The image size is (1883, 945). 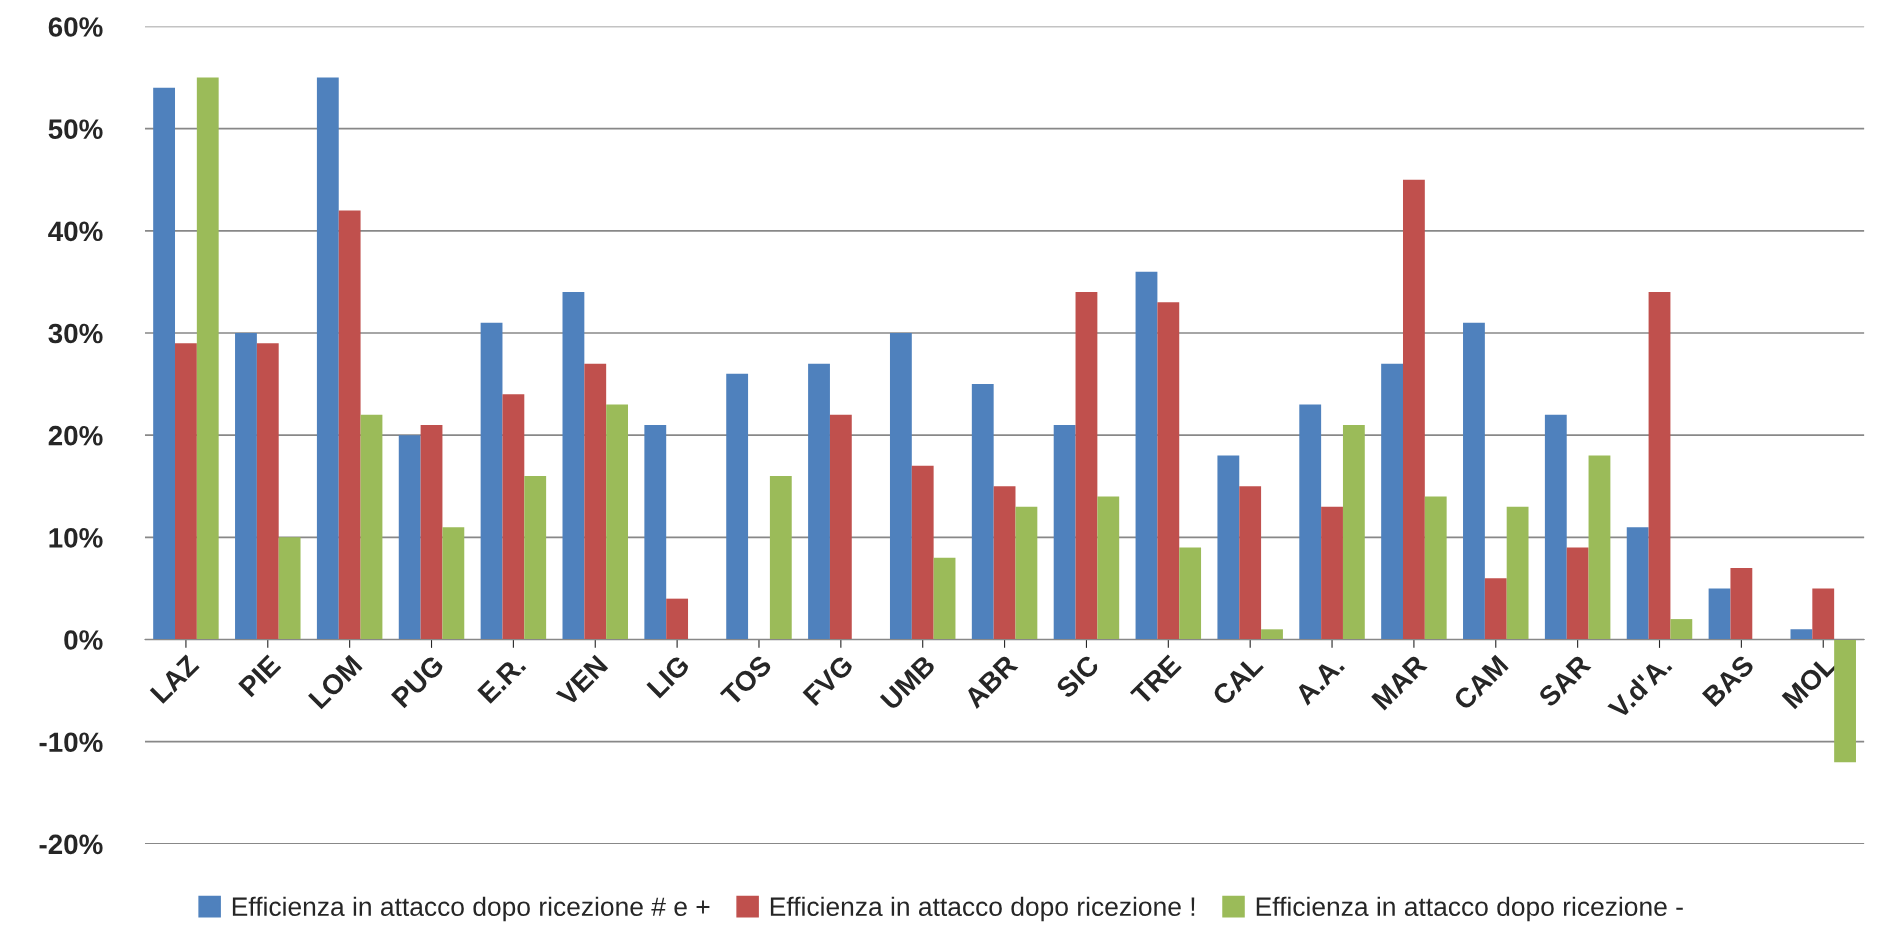 What do you see at coordinates (75, 27) in the screenshot?
I see `y-tick-label: 60%` at bounding box center [75, 27].